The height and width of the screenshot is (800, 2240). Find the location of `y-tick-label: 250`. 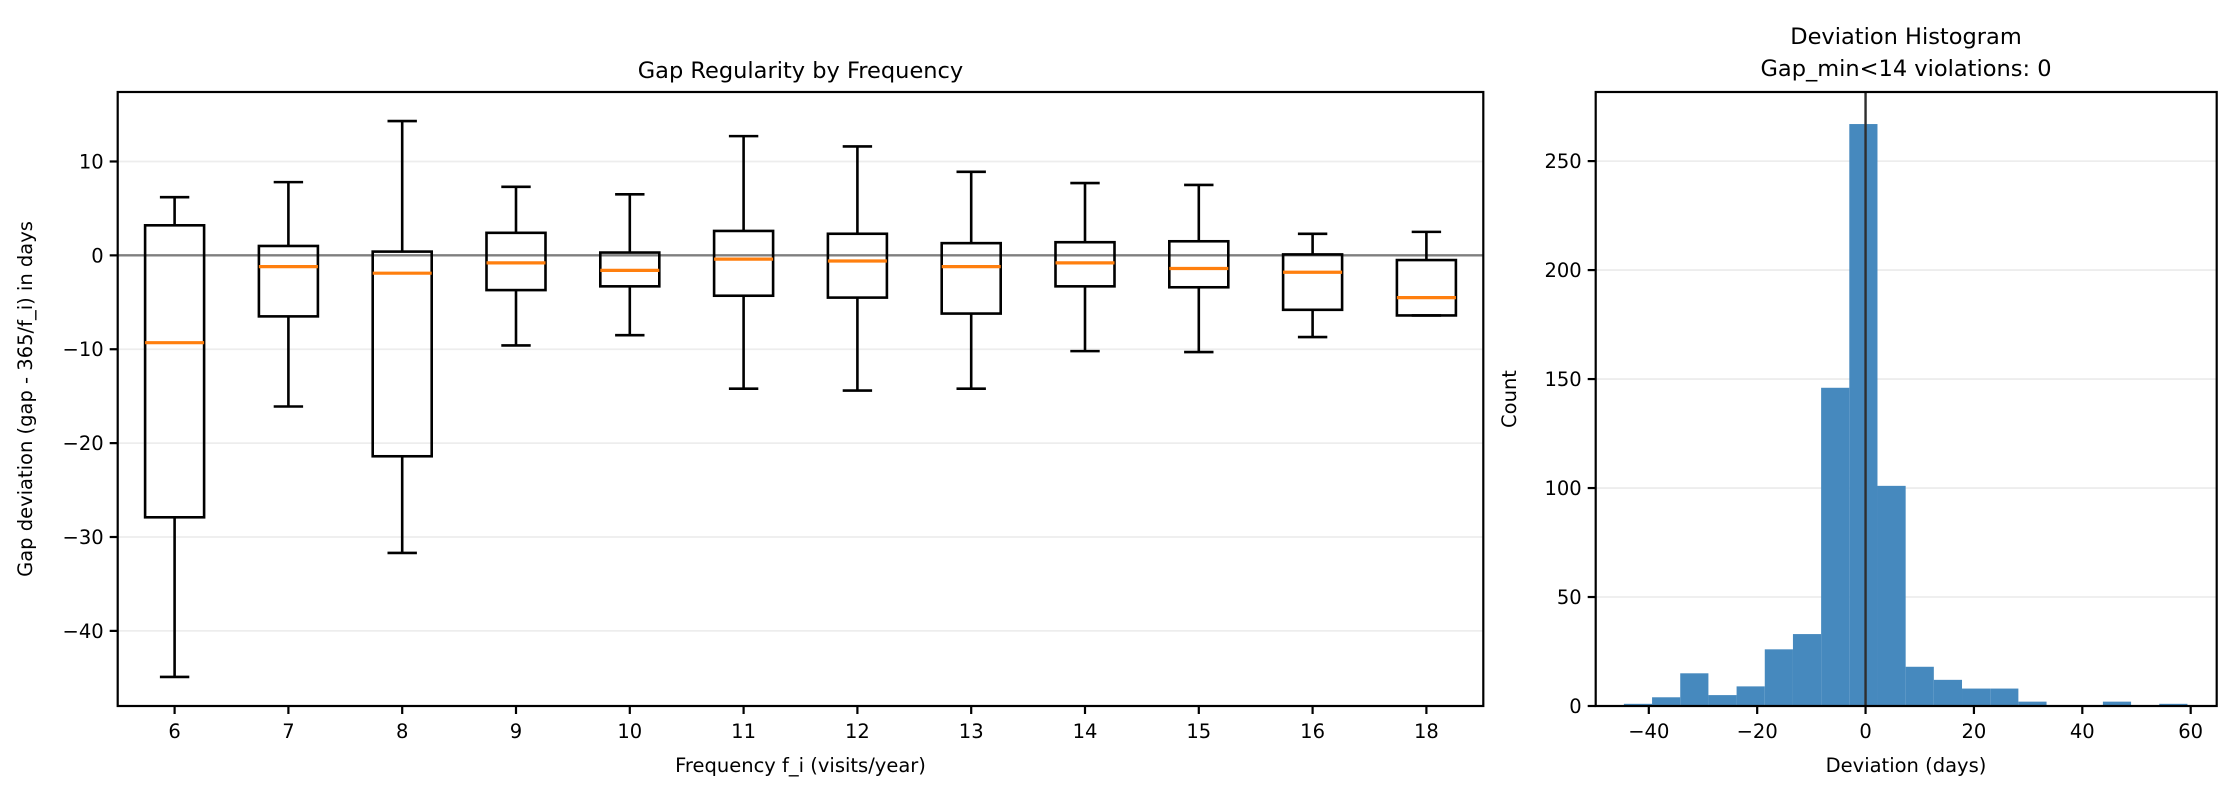

y-tick-label: 250 is located at coordinates (1562, 161).